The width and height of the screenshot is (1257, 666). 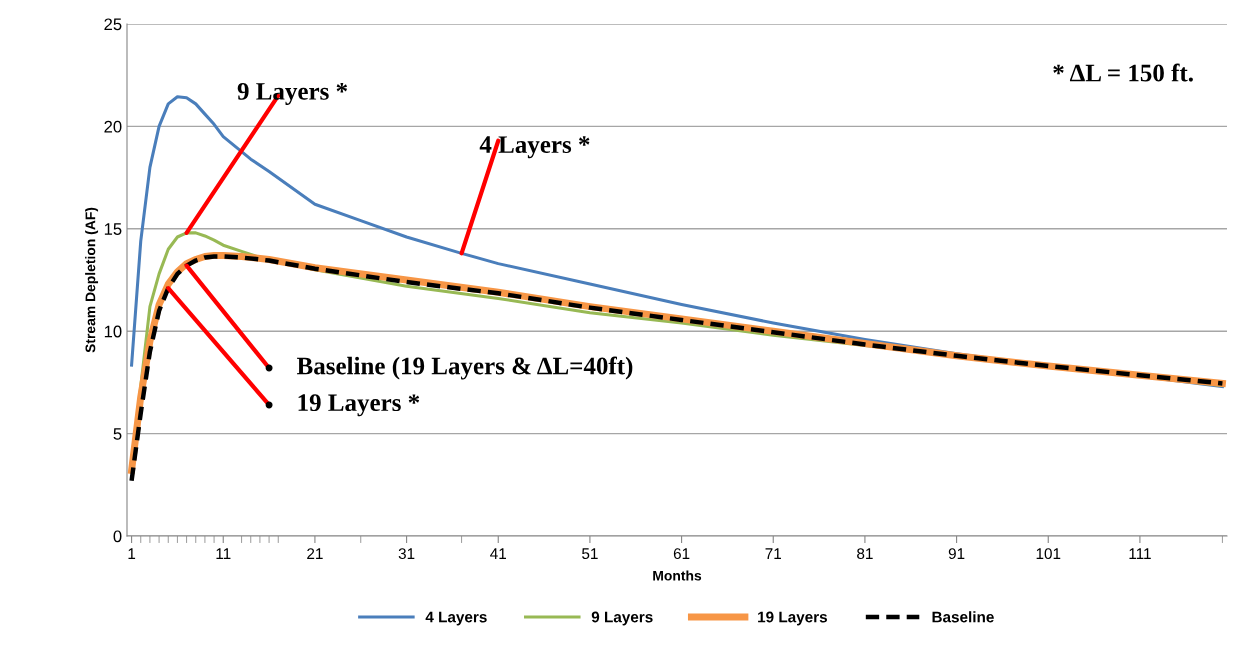 What do you see at coordinates (113, 126) in the screenshot?
I see `y-tick-label: 20` at bounding box center [113, 126].